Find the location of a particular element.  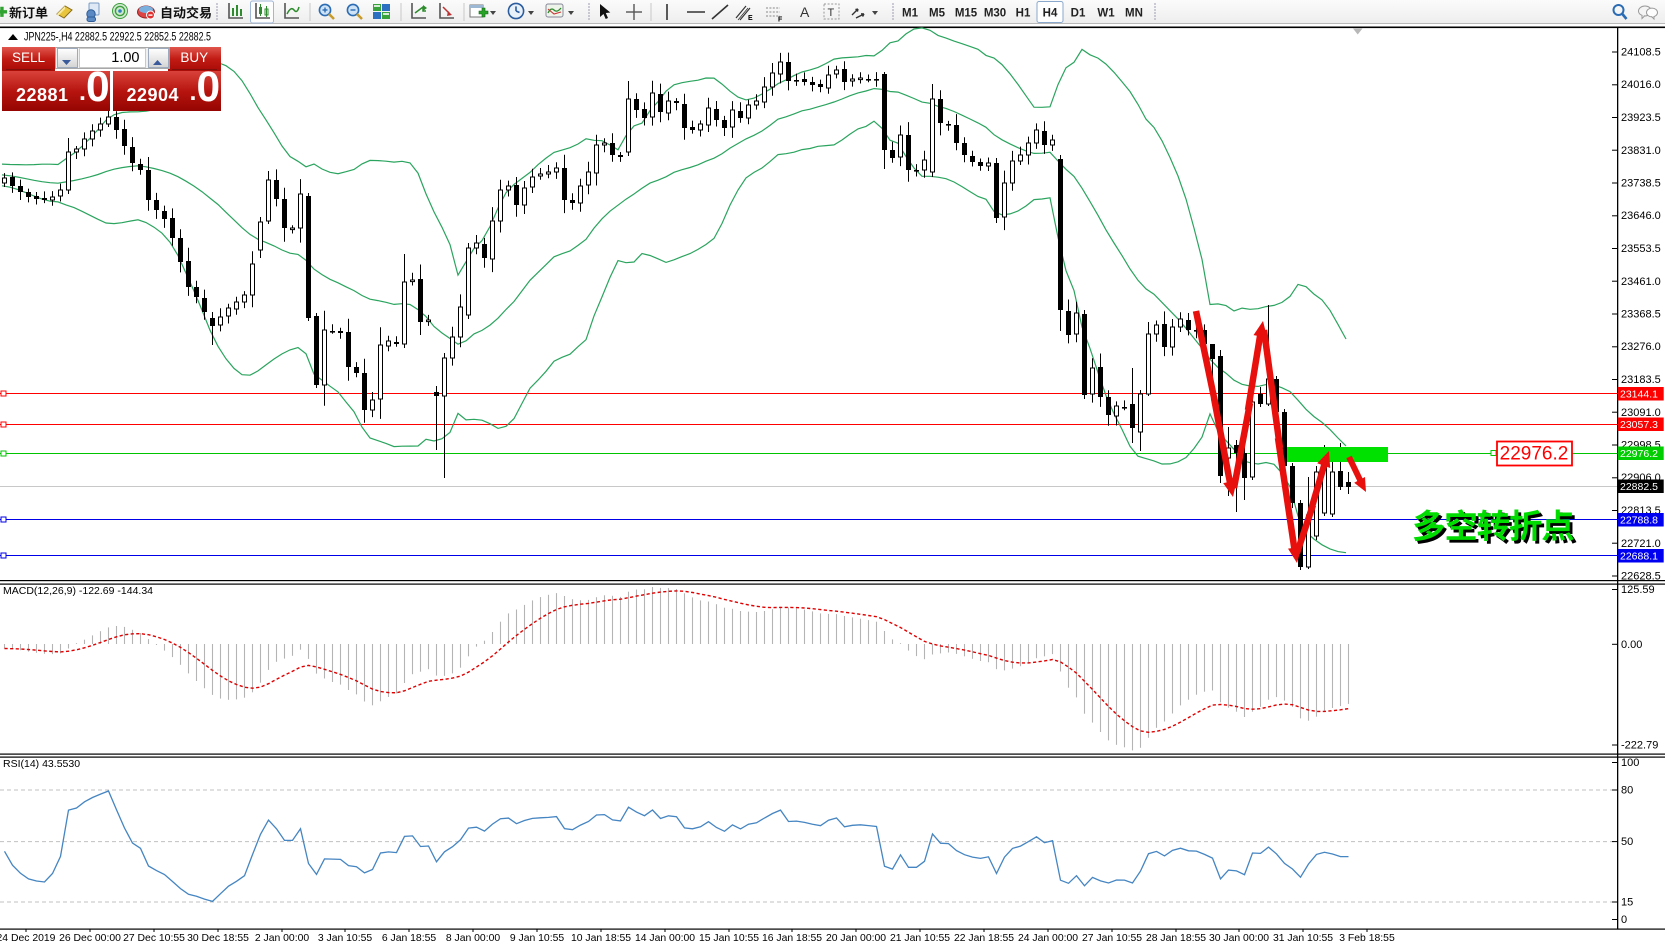

svg-text: 0.00 is located at coordinates (1631, 645).